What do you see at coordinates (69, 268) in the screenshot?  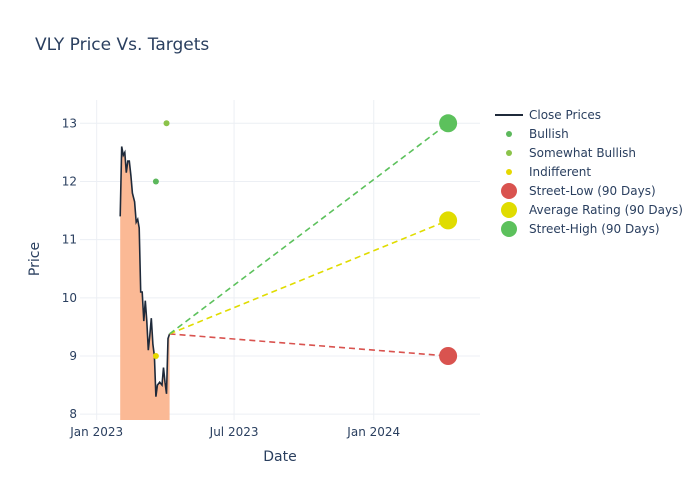 I see `y-axis-ticks: 8 9 10 11 12 13` at bounding box center [69, 268].